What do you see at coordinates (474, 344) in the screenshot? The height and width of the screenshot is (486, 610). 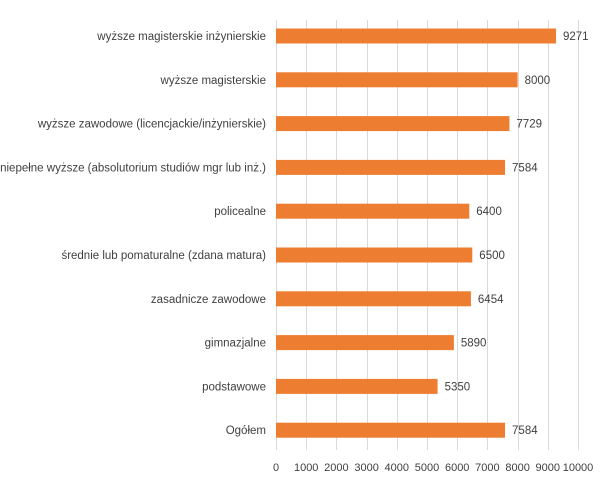 I see `data-label: 5890` at bounding box center [474, 344].